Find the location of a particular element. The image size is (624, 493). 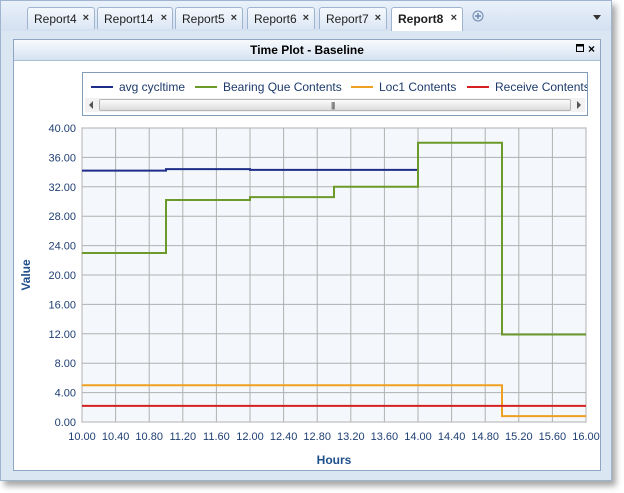

legend-item-bearing-que-contents: Bearing Que Contents is located at coordinates (268, 87).